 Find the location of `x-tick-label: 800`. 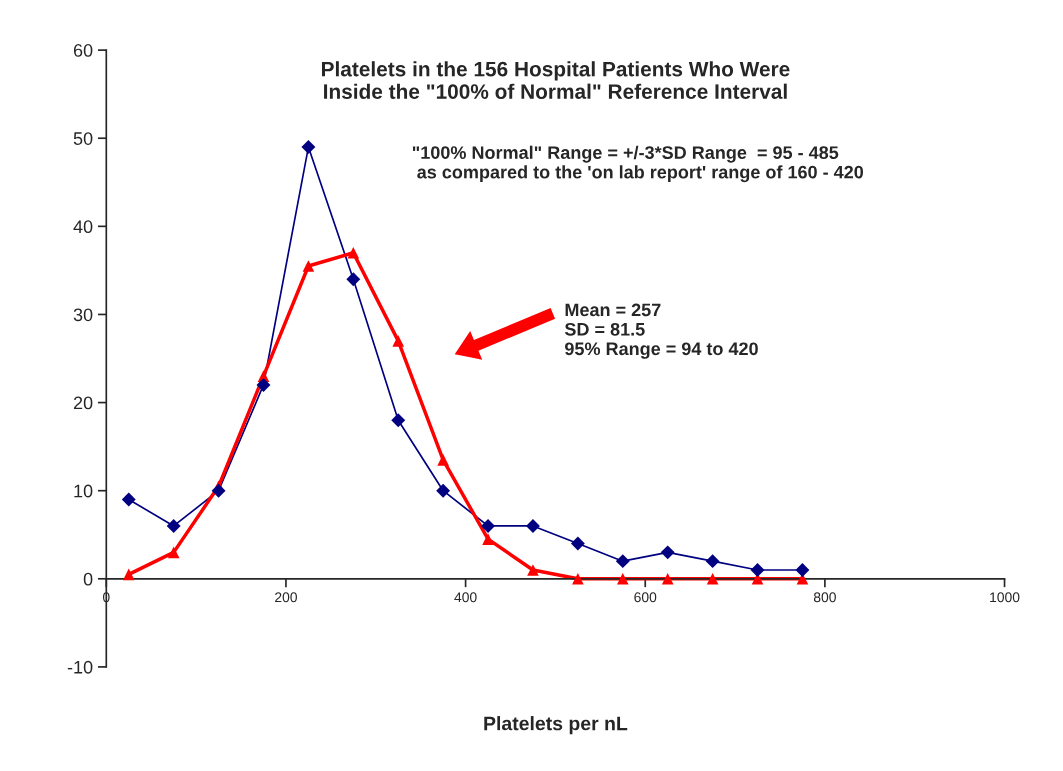

x-tick-label: 800 is located at coordinates (824, 597).